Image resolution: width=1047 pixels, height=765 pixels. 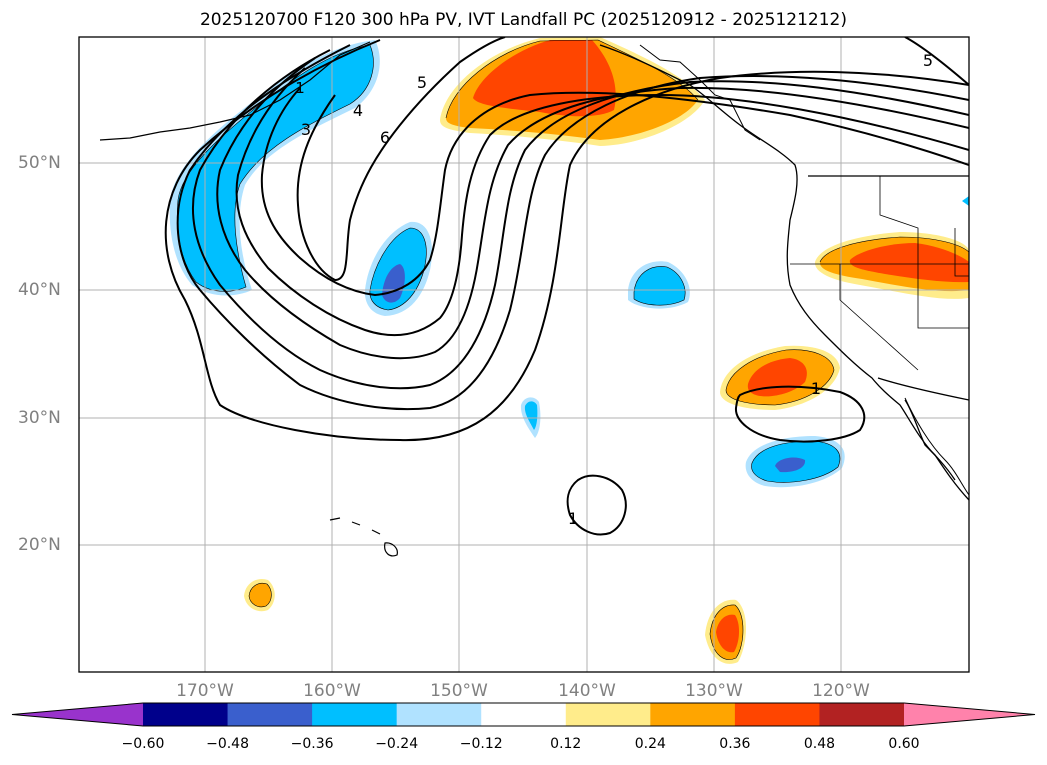 I want to click on colorbar-extend-low, so click(x=77, y=714).